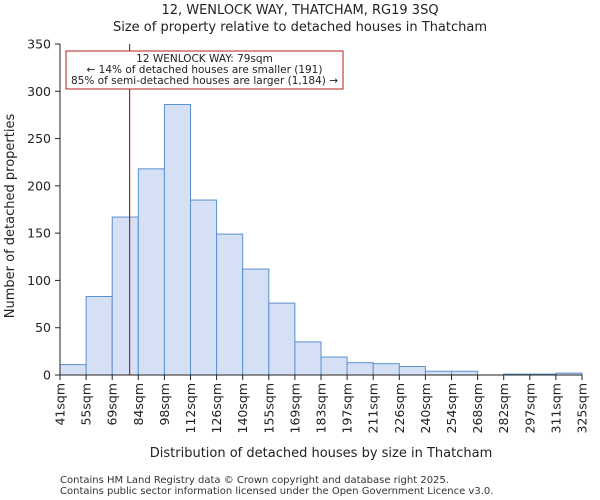 The image size is (600, 500). Describe the element at coordinates (294, 408) in the screenshot. I see `x-tick-label: 169sqm` at that location.